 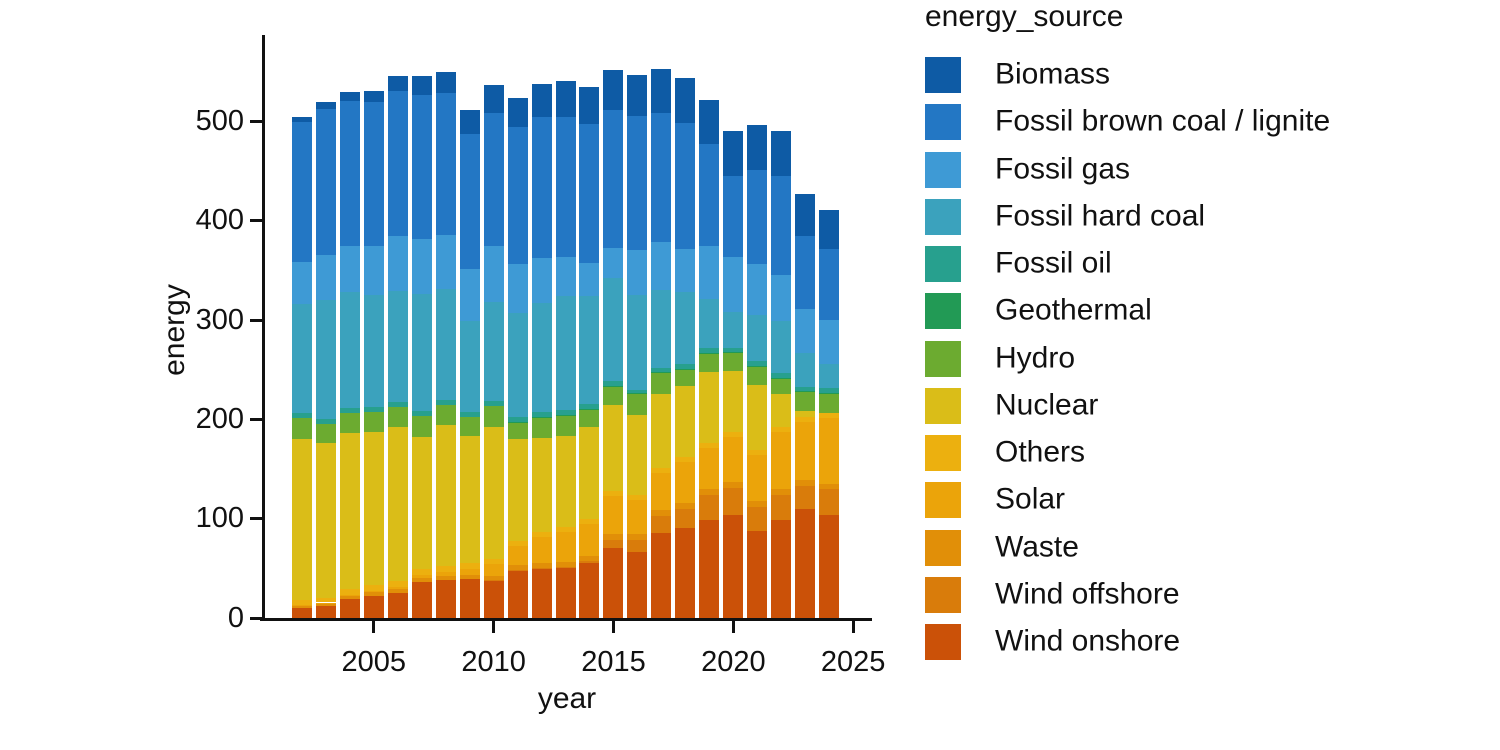 What do you see at coordinates (517, 419) in the screenshot?
I see `bar-segment-fossil-oil-2011` at bounding box center [517, 419].